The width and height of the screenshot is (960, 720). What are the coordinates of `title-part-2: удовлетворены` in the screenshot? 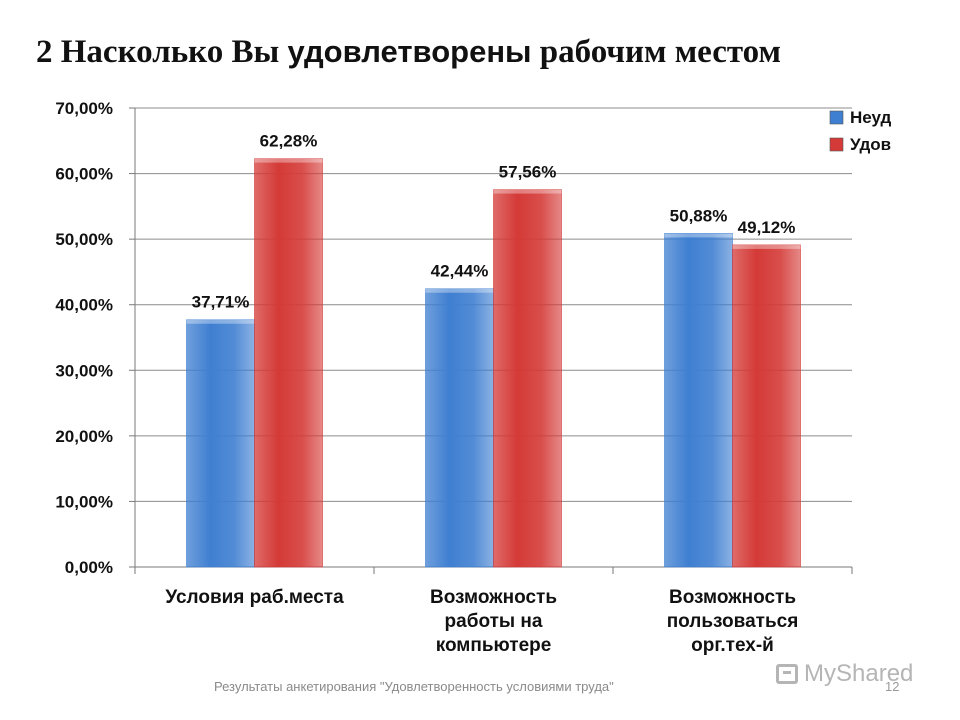 It's located at (409, 51).